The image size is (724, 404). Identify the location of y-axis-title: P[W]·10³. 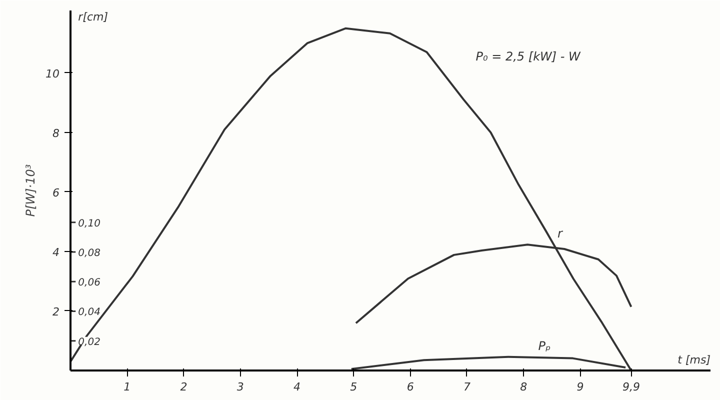
(31, 190).